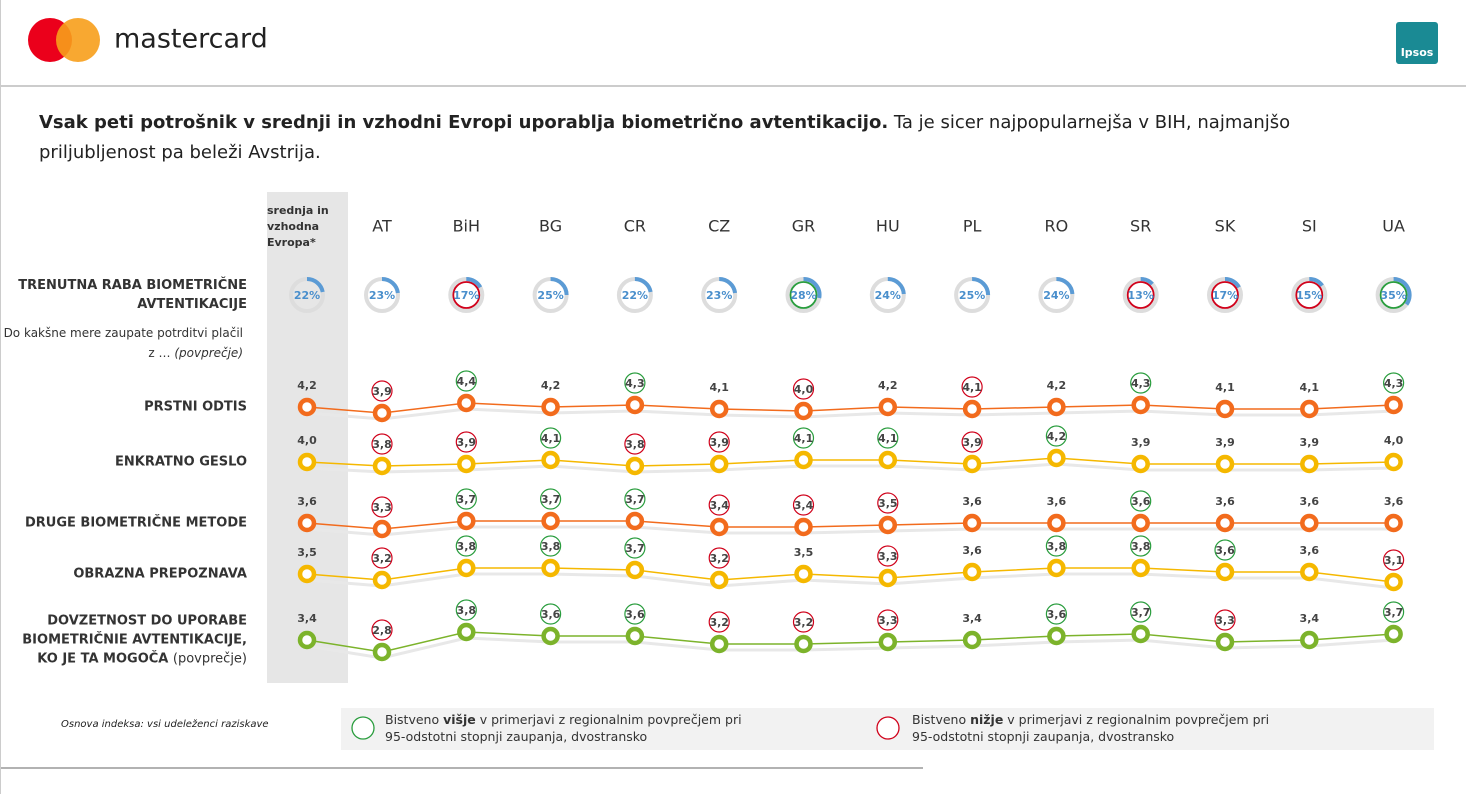  What do you see at coordinates (1140, 226) in the screenshot?
I see `column-header: SR` at bounding box center [1140, 226].